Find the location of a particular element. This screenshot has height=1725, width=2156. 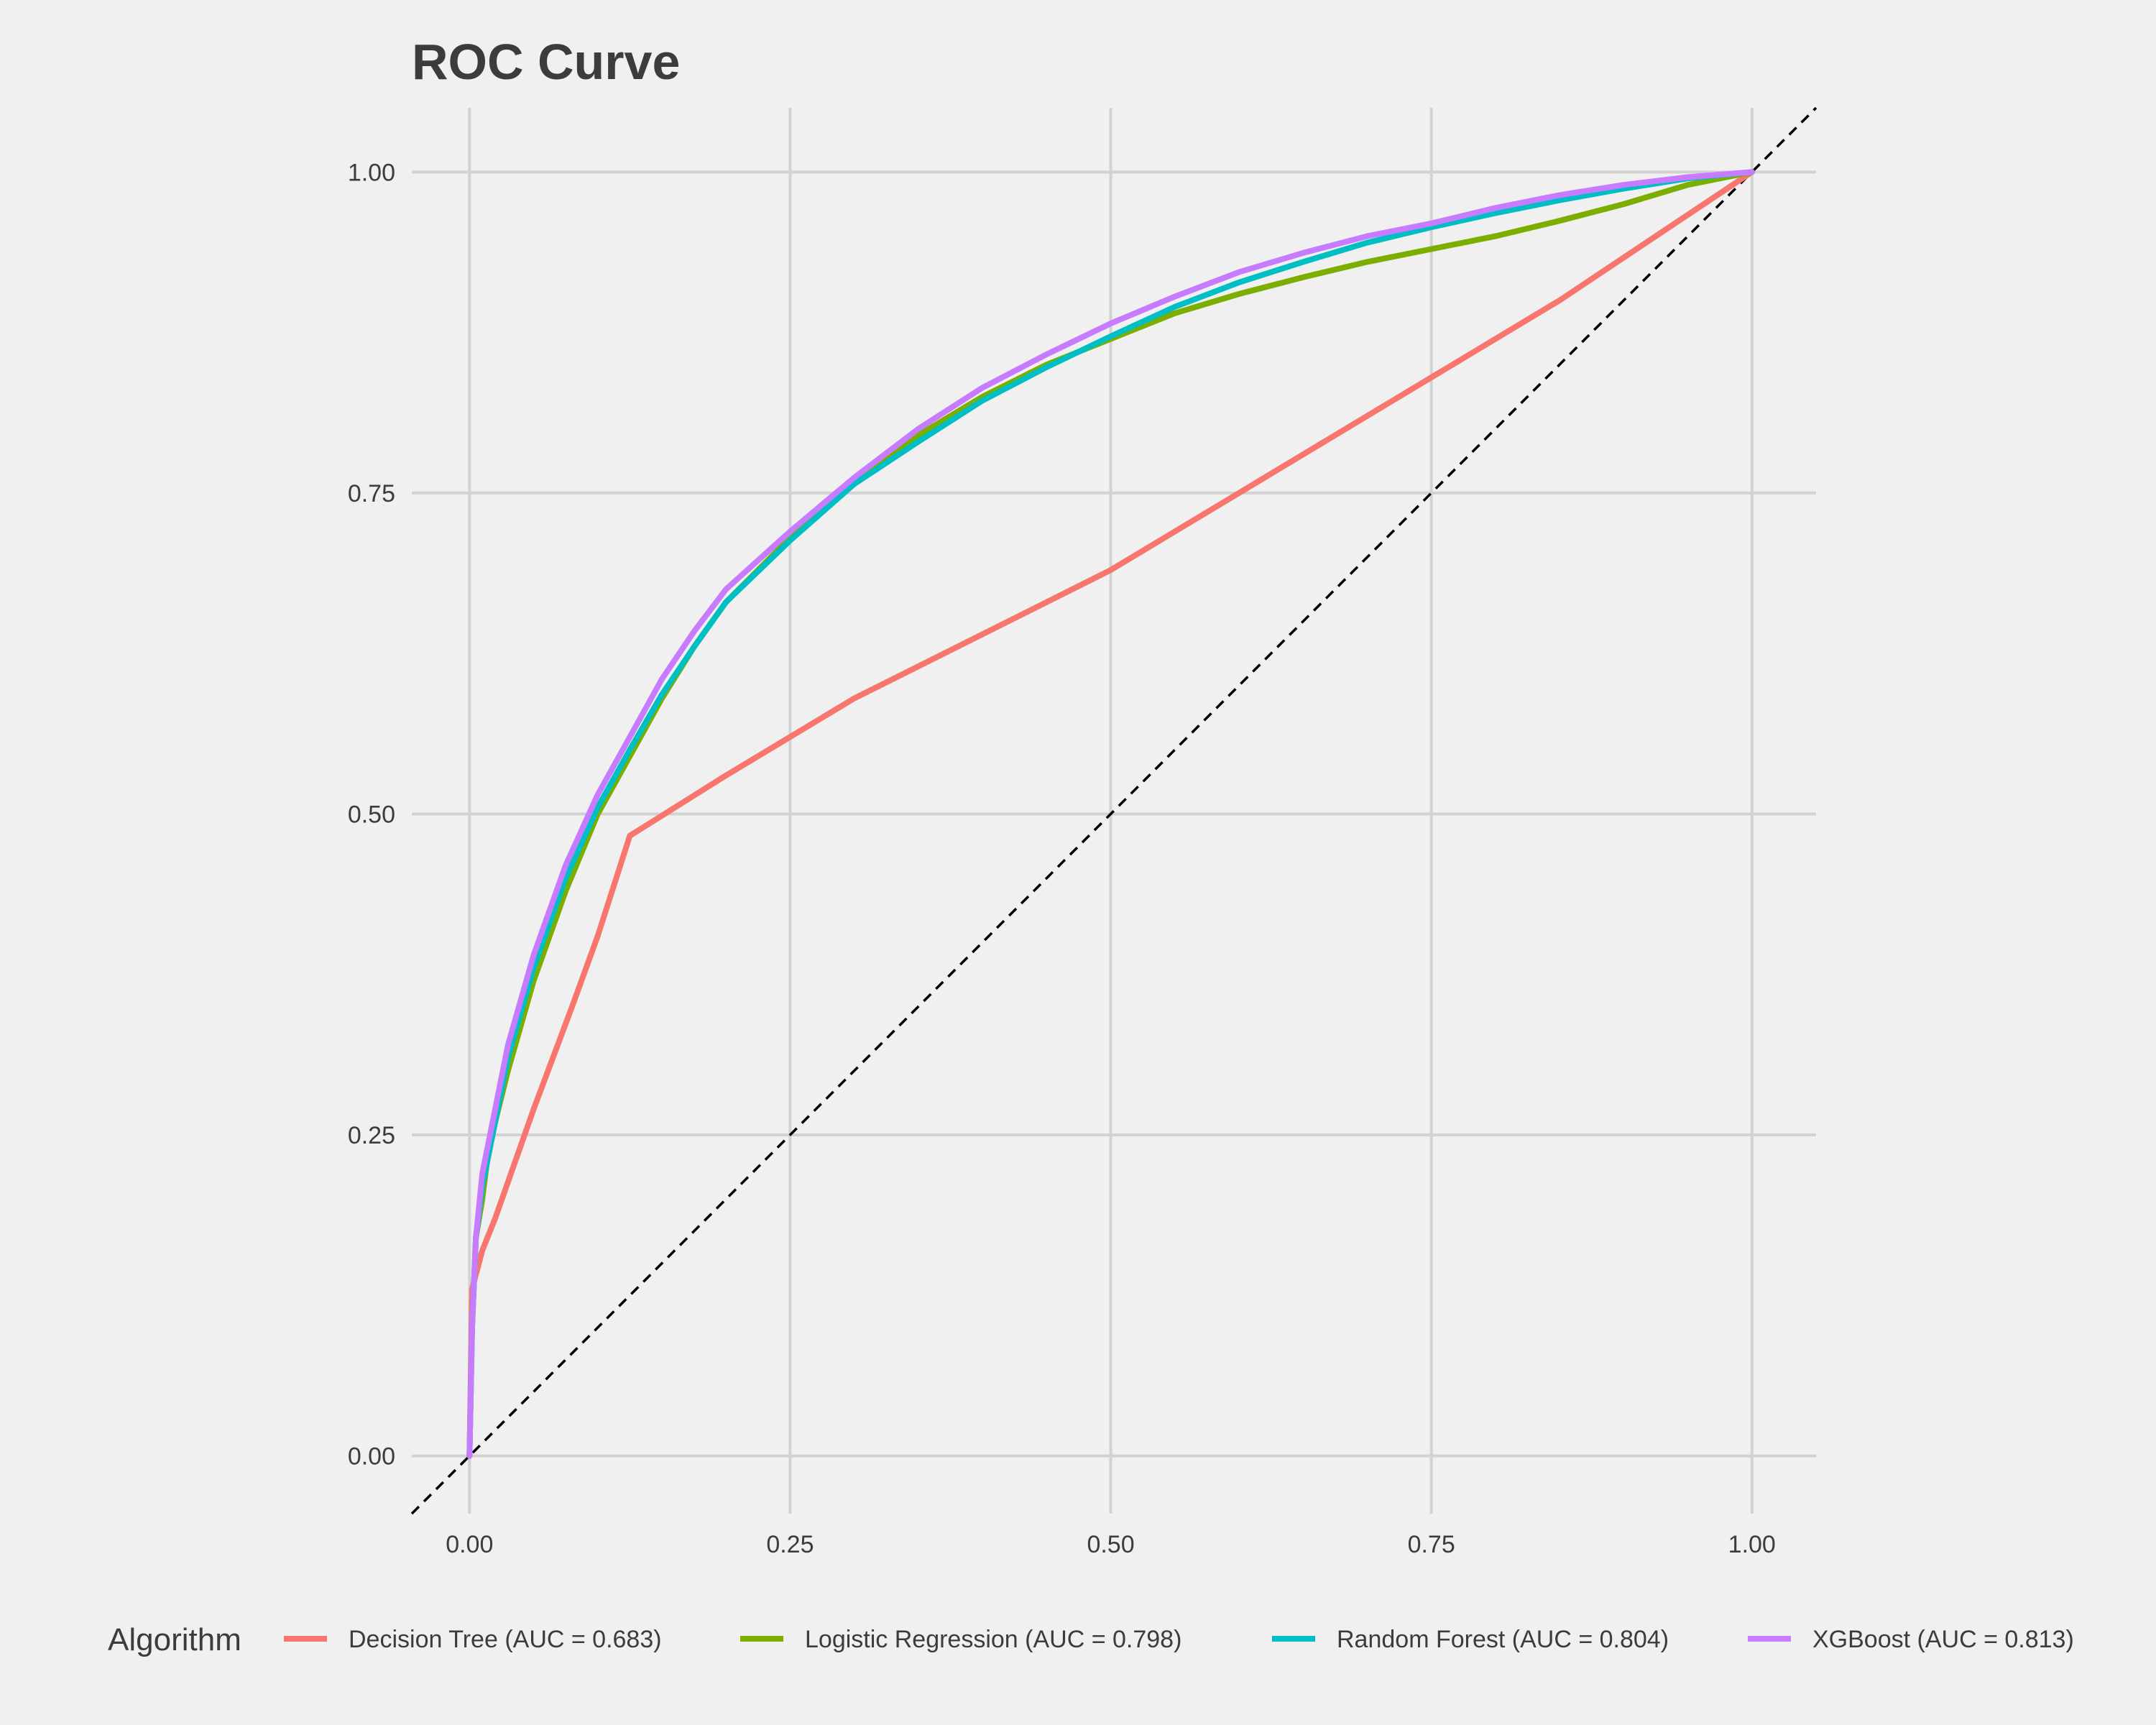

x-tick-label: 0.75 is located at coordinates (1432, 1544).